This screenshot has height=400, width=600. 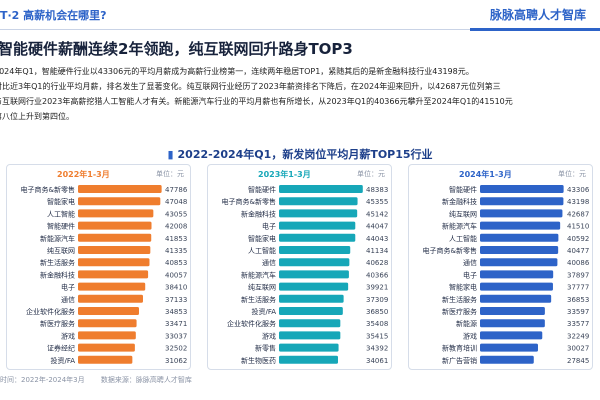 What do you see at coordinates (578, 263) in the screenshot?
I see `value-label: 40086` at bounding box center [578, 263].